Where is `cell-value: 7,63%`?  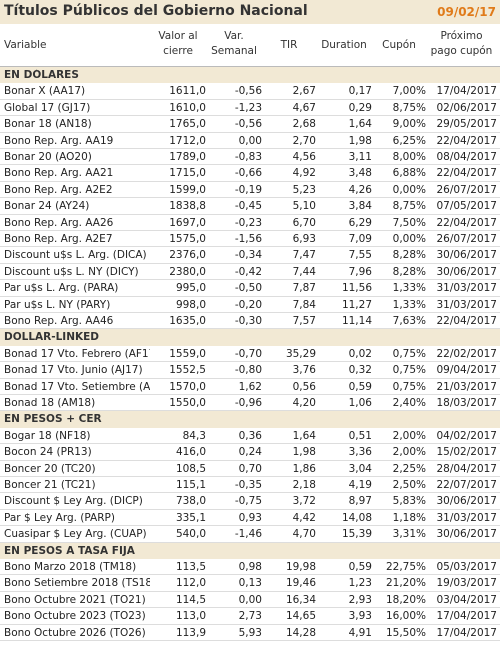
cell-value: 7,63% is located at coordinates (409, 321).